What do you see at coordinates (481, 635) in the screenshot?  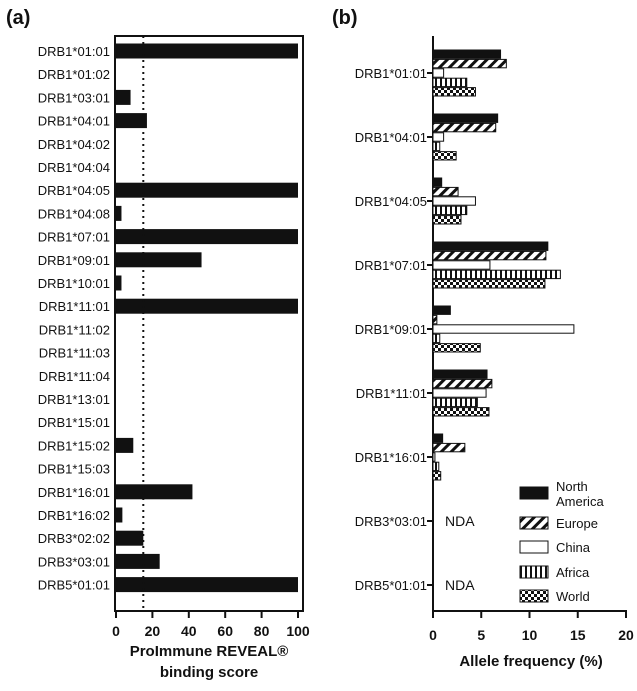 I see `b-xtick-label-5: 5` at bounding box center [481, 635].